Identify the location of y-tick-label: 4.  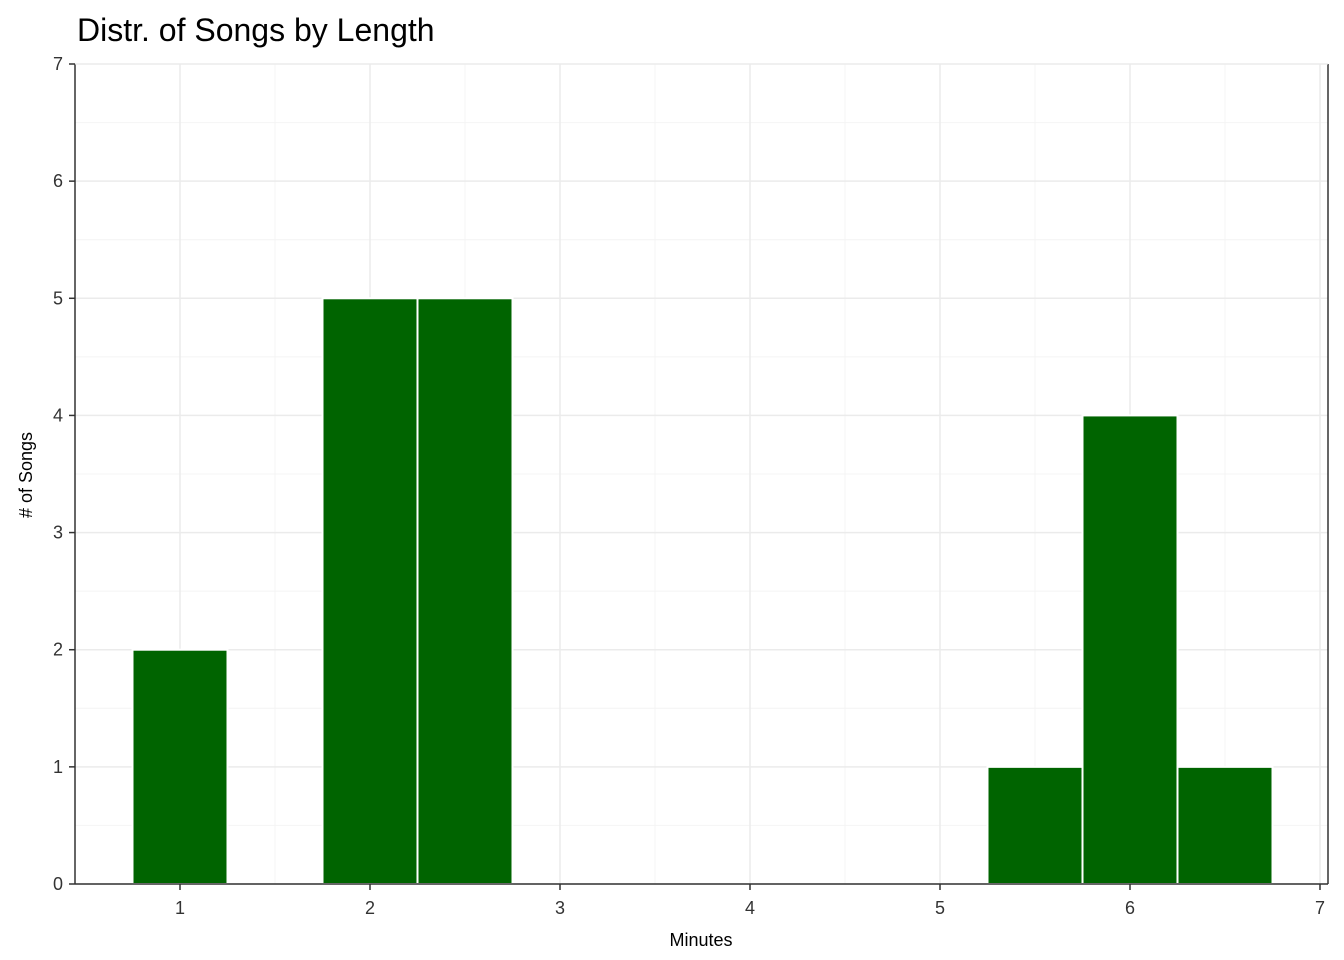
(58, 415).